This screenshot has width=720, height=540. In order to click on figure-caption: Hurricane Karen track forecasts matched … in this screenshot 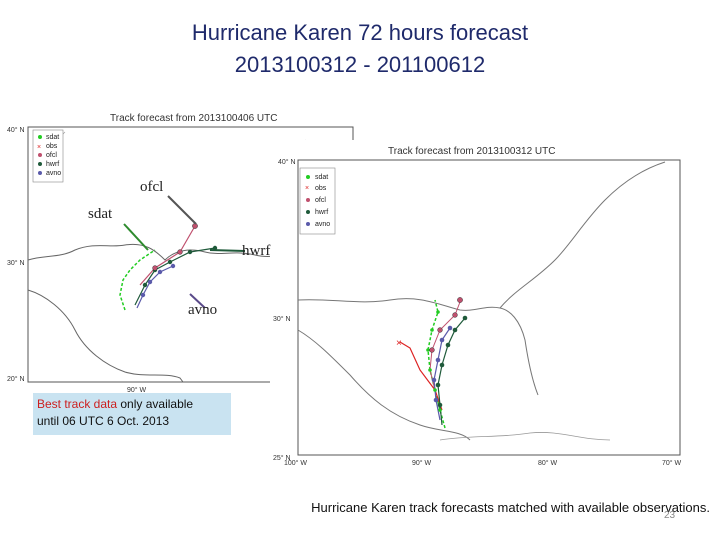, I will do `click(510, 507)`.